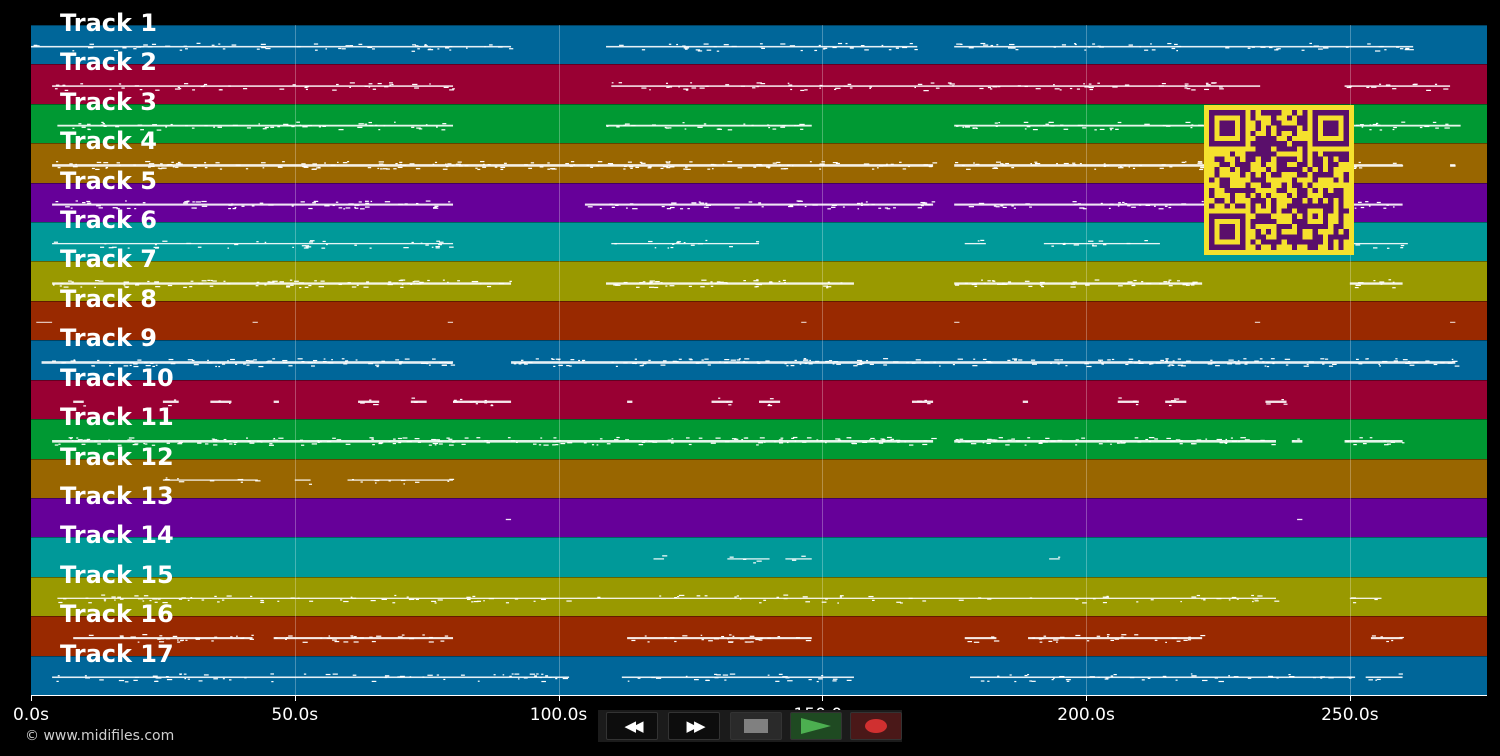  What do you see at coordinates (694, 726) in the screenshot?
I see `fast-forward-button: ▶▶` at bounding box center [694, 726].